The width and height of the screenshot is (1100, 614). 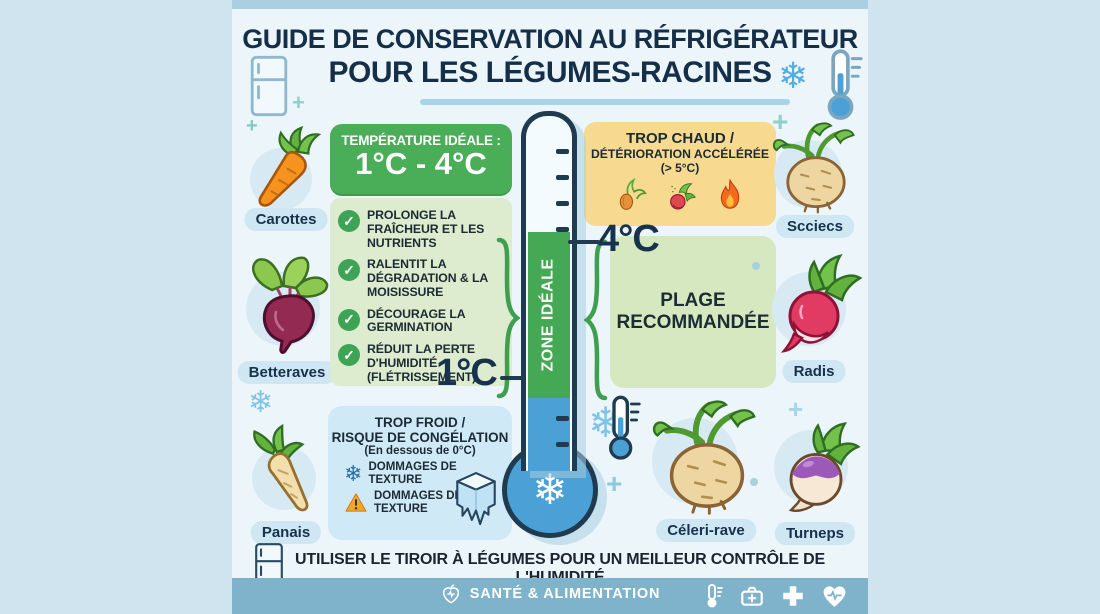 What do you see at coordinates (815, 226) in the screenshot?
I see `label-celeriac-top: Scciecs` at bounding box center [815, 226].